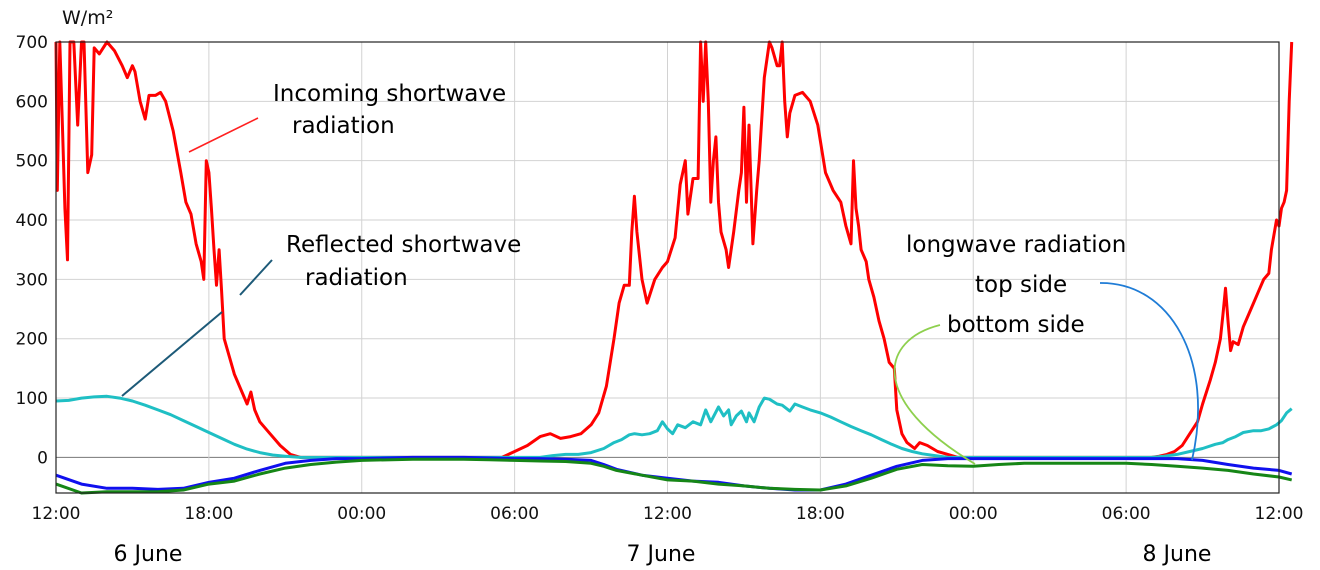 This screenshot has height=570, width=1320. I want to click on bottom-side-leader-curve, so click(934, 394).